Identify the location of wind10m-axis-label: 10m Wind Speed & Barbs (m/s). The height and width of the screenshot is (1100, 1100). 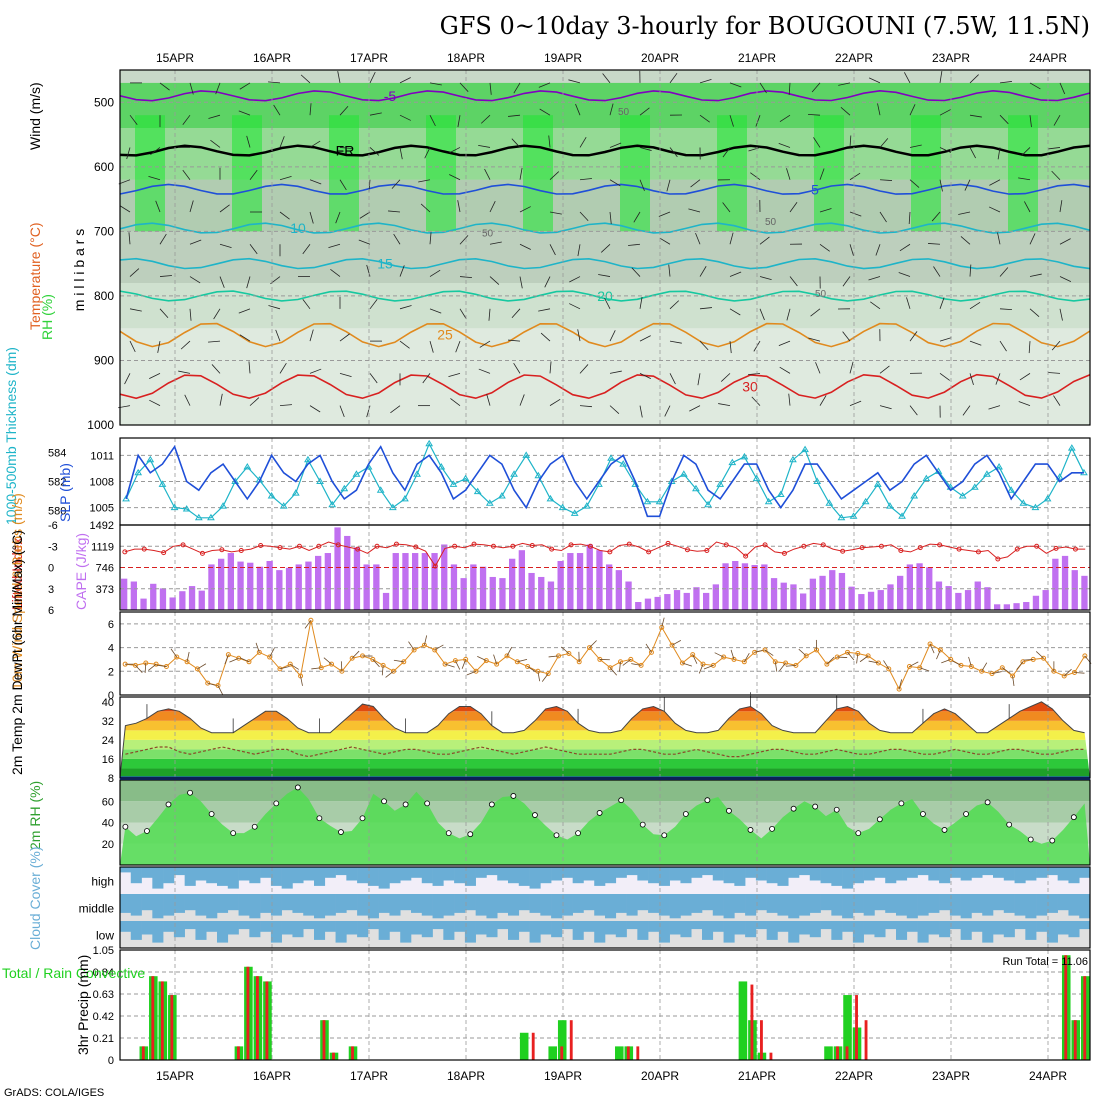
(17, 591).